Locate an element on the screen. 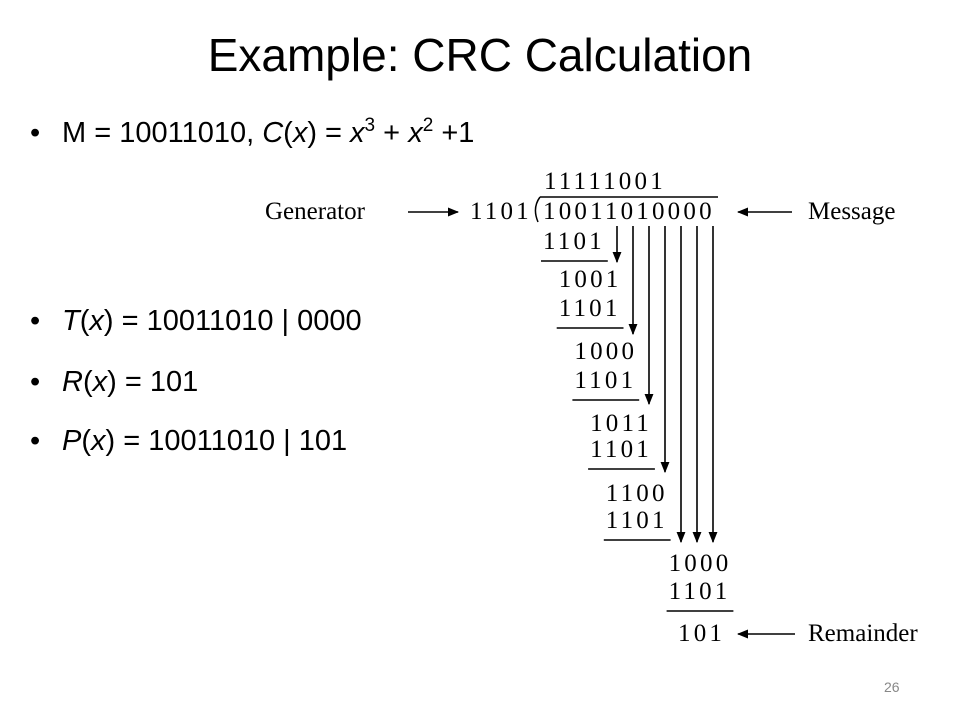 The image size is (960, 720). text: +1 is located at coordinates (454, 133).